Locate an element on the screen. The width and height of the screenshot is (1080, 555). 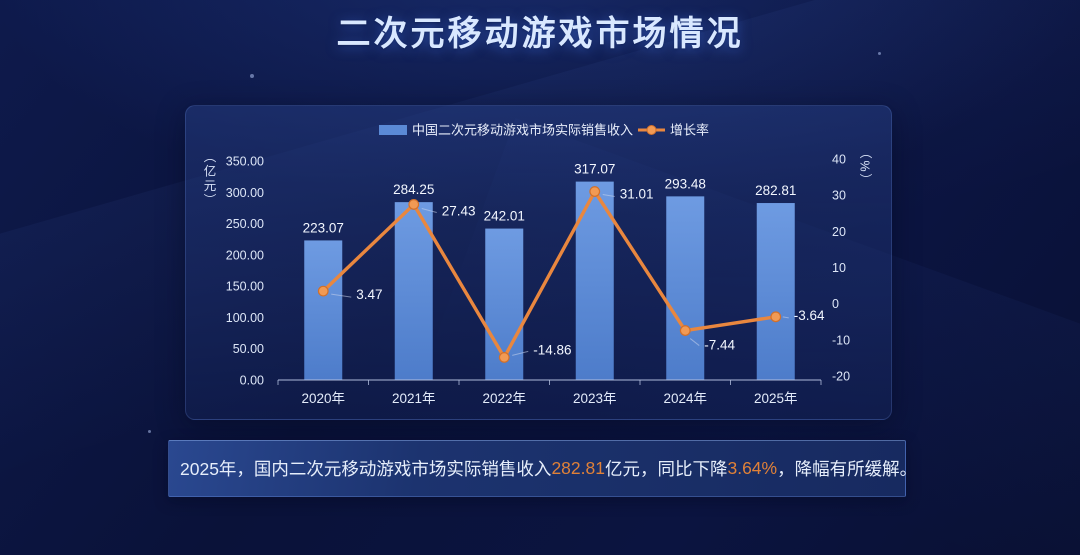
legend-bar-swatch is located at coordinates (393, 130).